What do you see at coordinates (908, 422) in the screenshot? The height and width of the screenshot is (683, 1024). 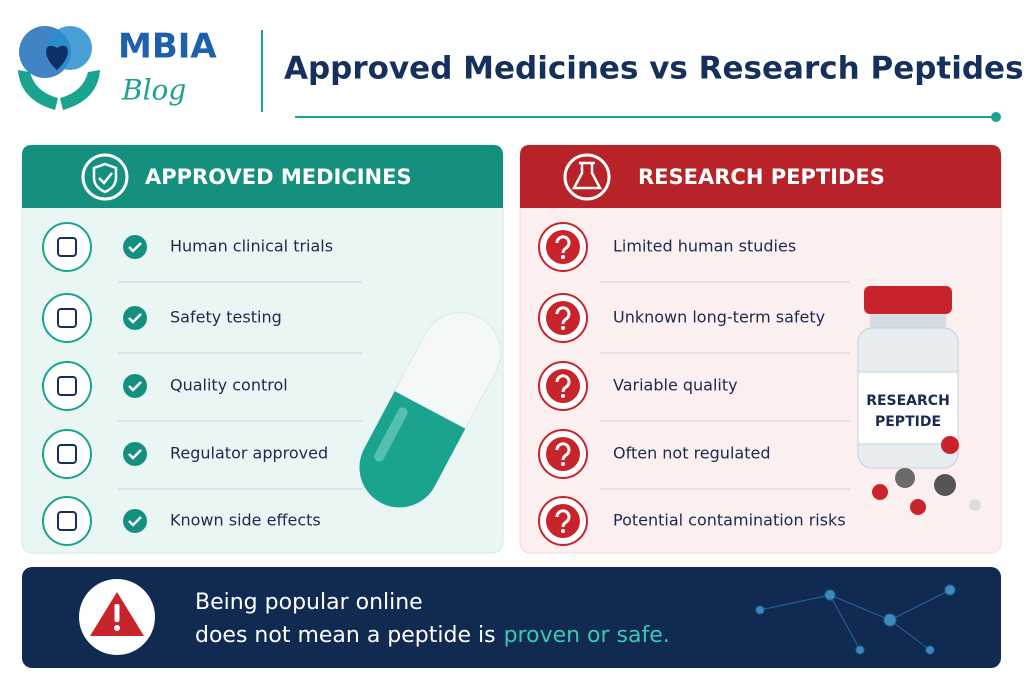 I see `vial-label: PEPTIDE` at bounding box center [908, 422].